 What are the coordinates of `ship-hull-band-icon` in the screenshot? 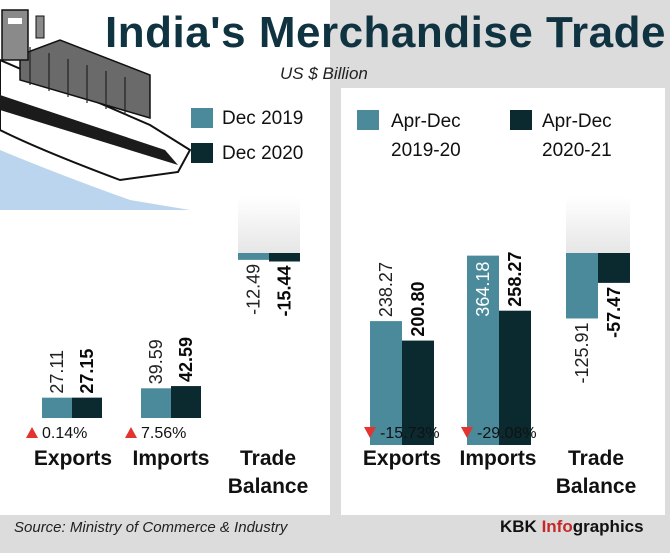 It's located at (89, 130).